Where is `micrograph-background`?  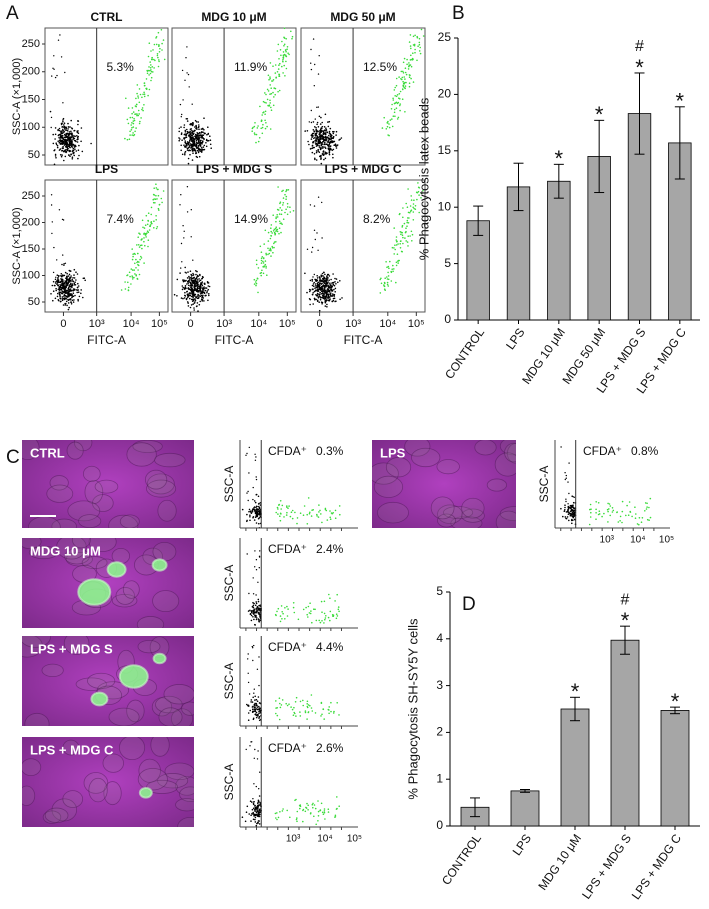 micrograph-background is located at coordinates (108, 484).